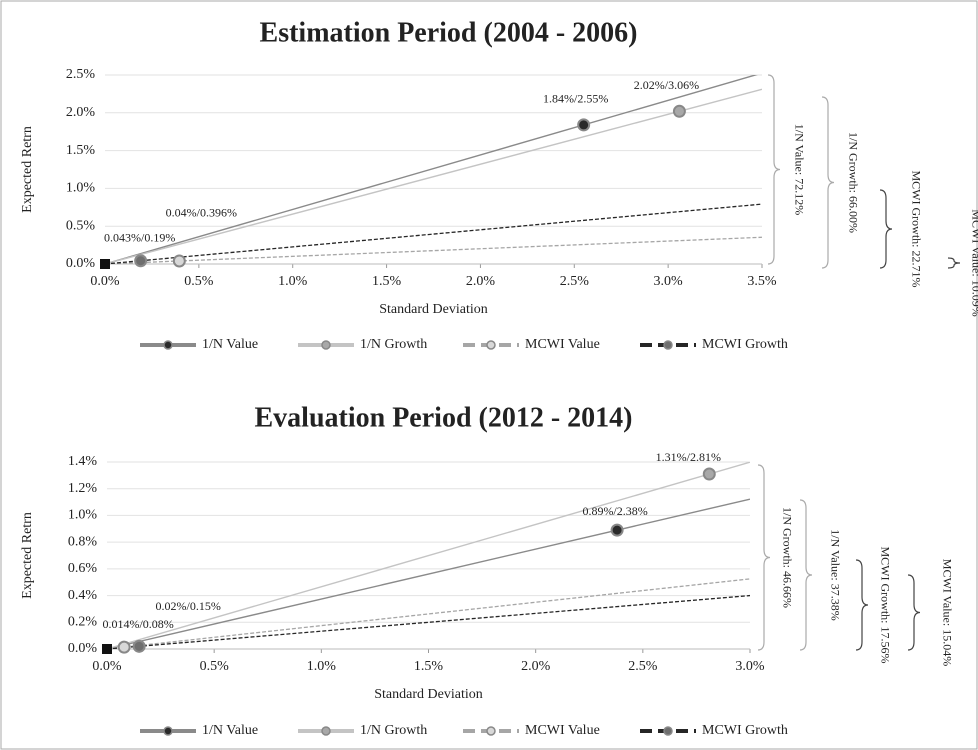 The width and height of the screenshot is (978, 750). What do you see at coordinates (853, 182) in the screenshot?
I see `brace-label: 1/N Growth: 66.00%` at bounding box center [853, 182].